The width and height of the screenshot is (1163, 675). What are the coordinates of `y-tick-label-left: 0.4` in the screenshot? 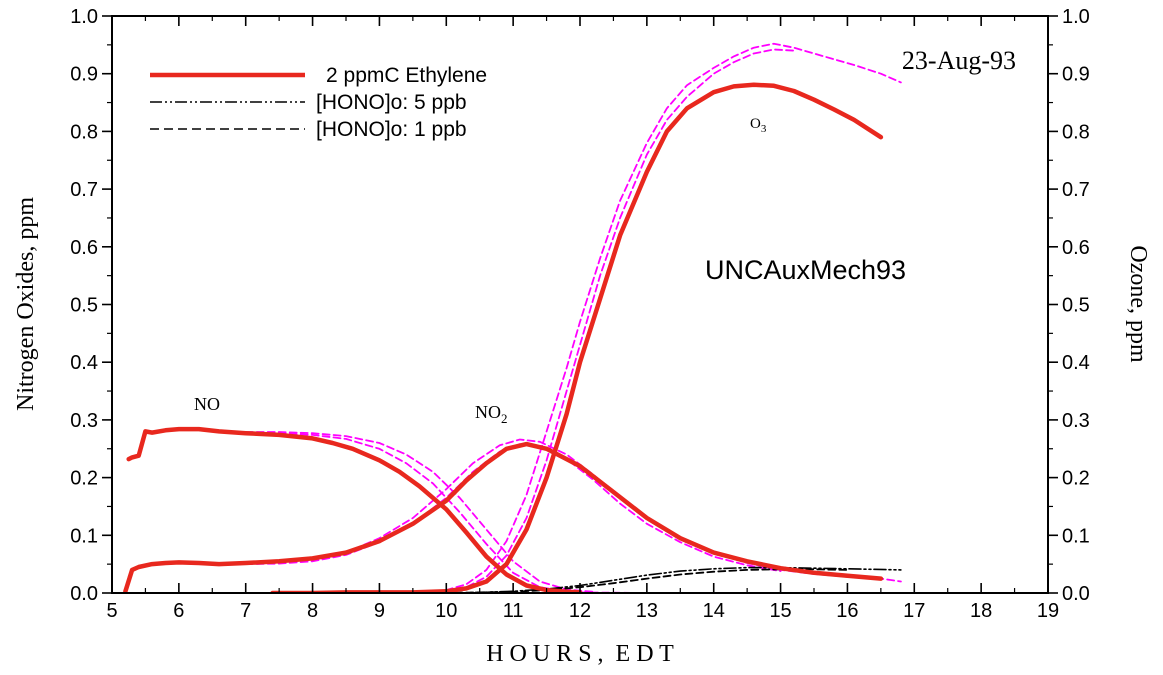 It's located at (84, 363).